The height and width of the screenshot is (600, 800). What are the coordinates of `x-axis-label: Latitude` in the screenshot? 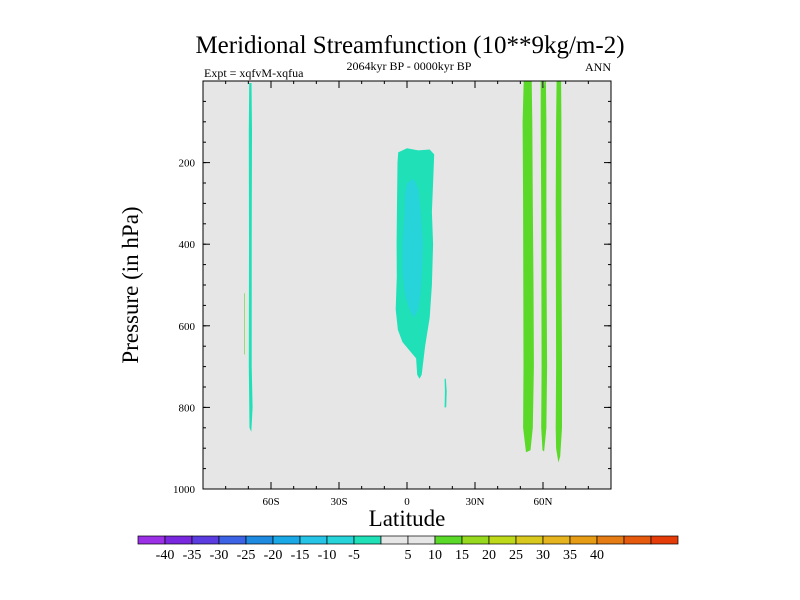 It's located at (407, 518).